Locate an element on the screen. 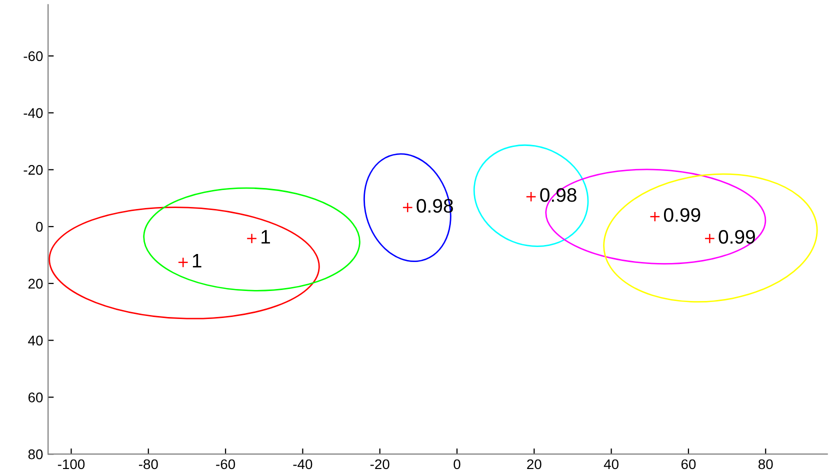 The width and height of the screenshot is (829, 474). y-tick-label: -40 is located at coordinates (33, 113).